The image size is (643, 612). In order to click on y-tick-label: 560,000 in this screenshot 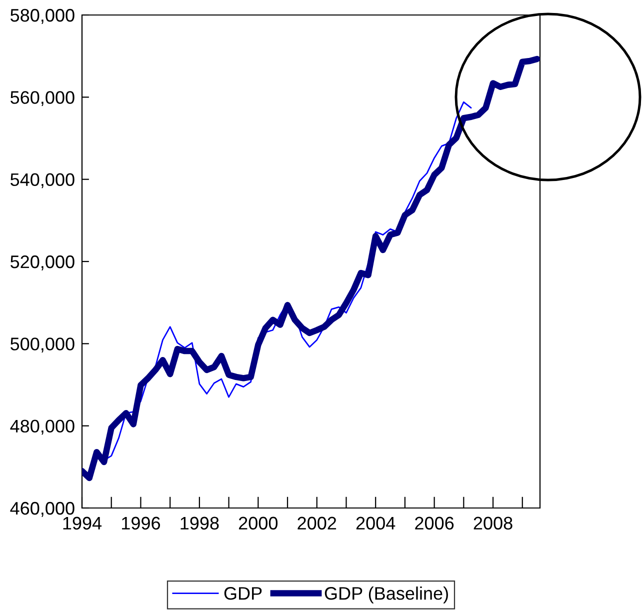, I will do `click(42, 98)`.